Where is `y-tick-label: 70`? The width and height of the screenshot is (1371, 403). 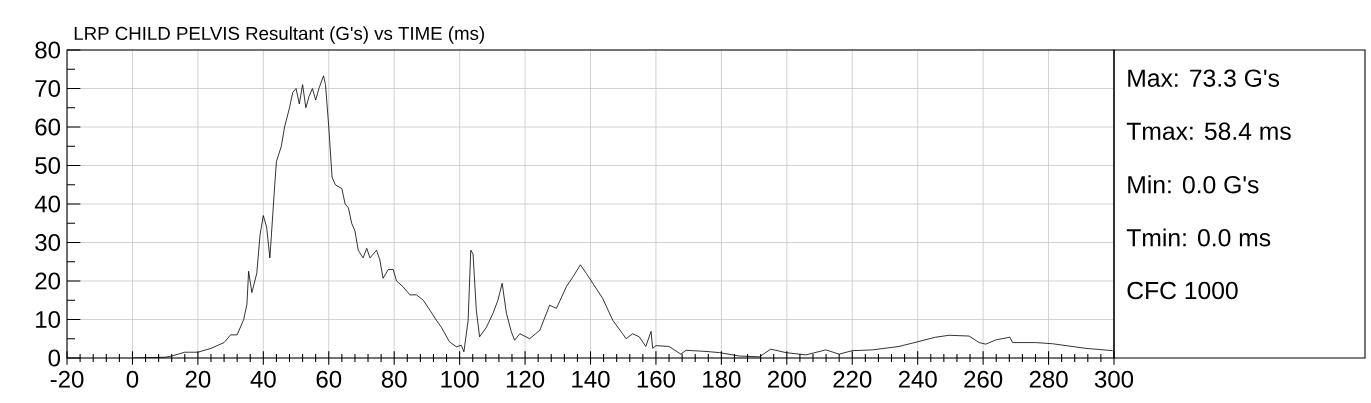 y-tick-label: 70 is located at coordinates (48, 88).